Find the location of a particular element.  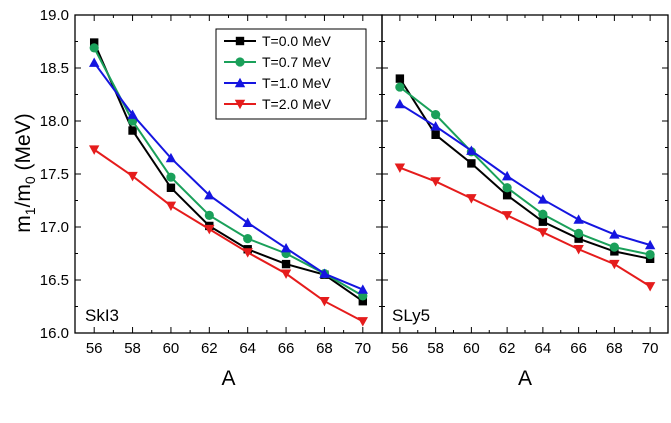

series-2-0-mev is located at coordinates (525, 227).